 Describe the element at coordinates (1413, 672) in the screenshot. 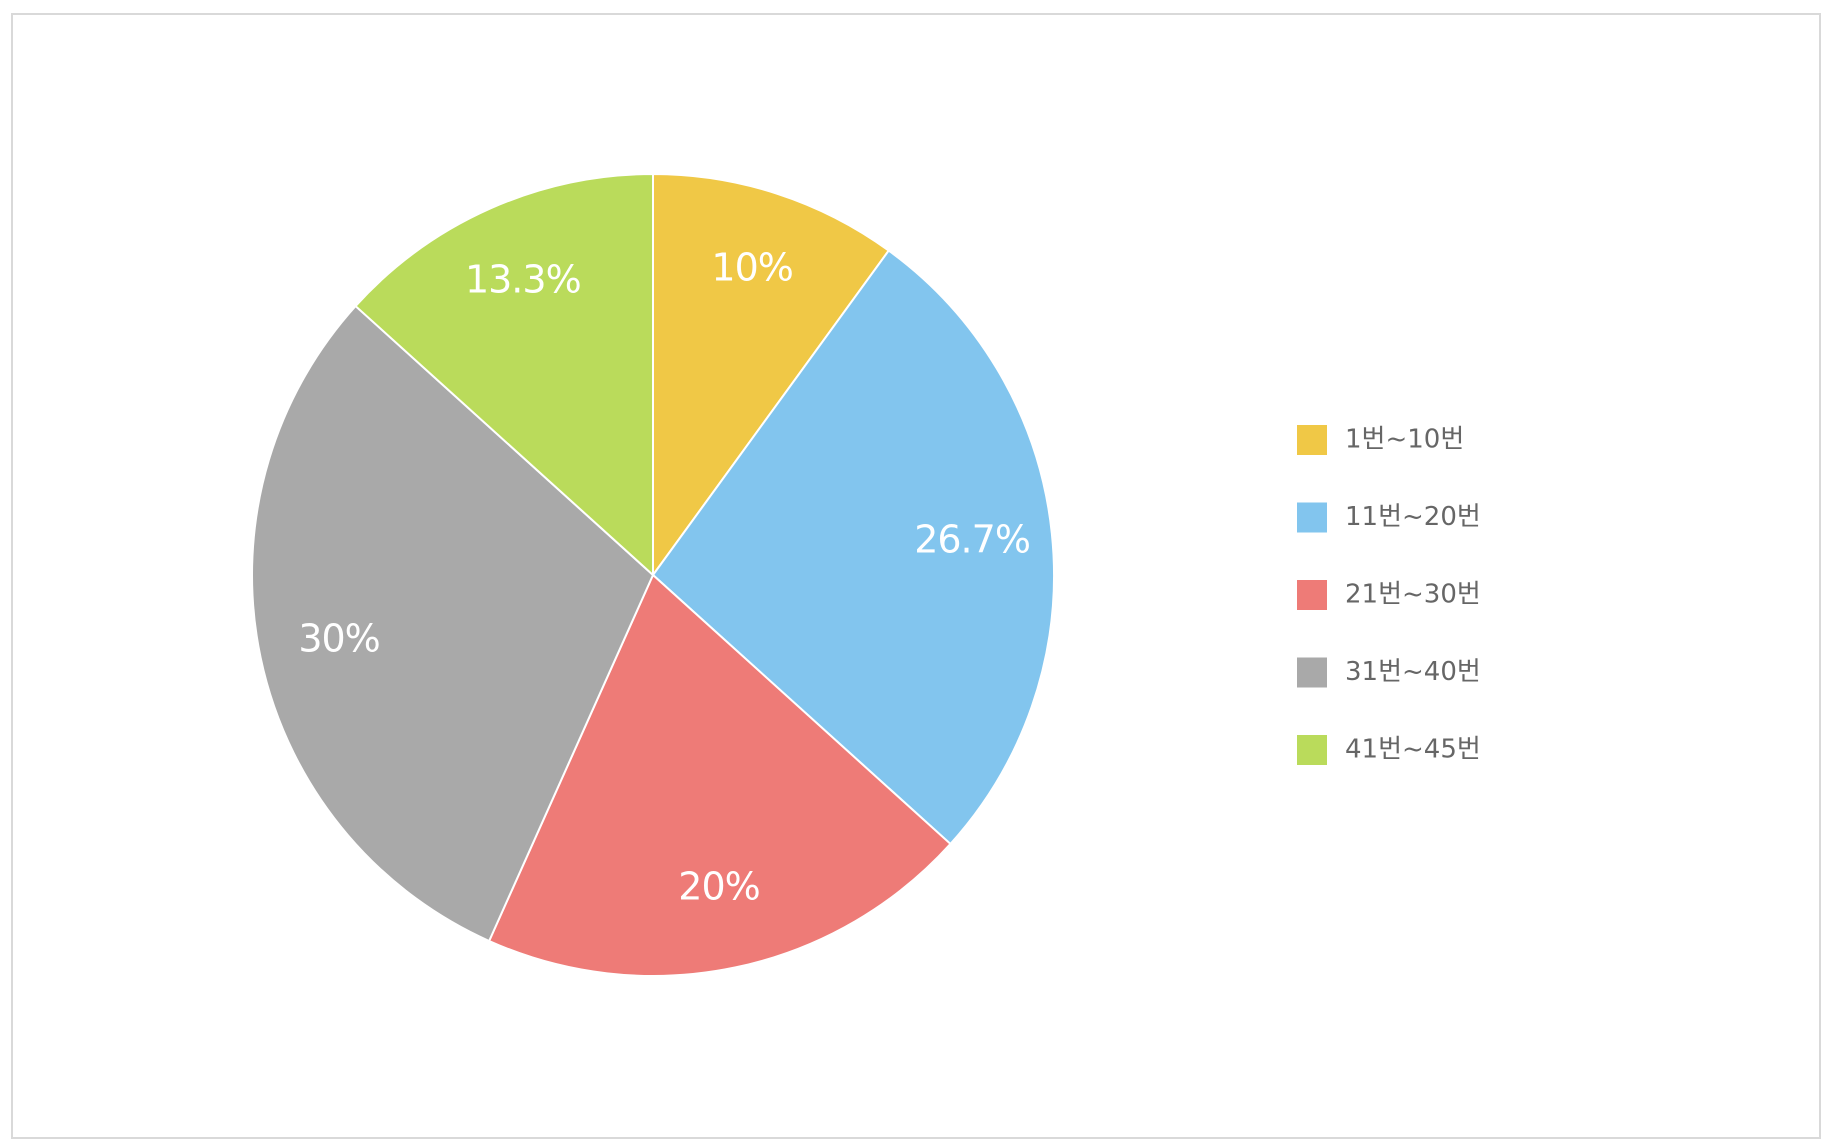

I see `legend-label: 31번~40번` at that location.